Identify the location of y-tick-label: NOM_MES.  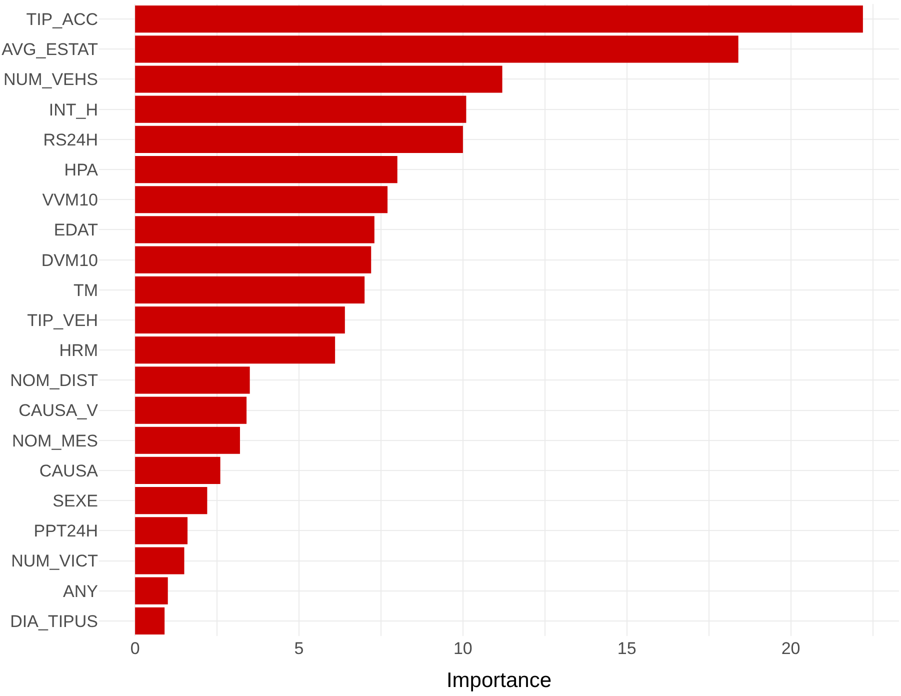
(55, 440).